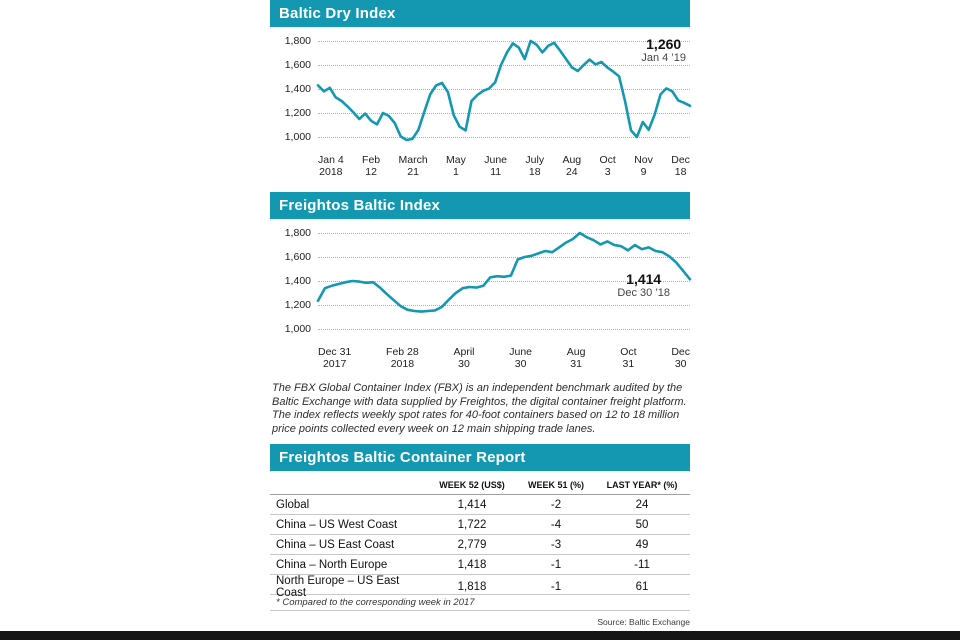 The height and width of the screenshot is (640, 960). What do you see at coordinates (480, 205) in the screenshot?
I see `freightos-index-title-bar: Freightos Baltic Index` at bounding box center [480, 205].